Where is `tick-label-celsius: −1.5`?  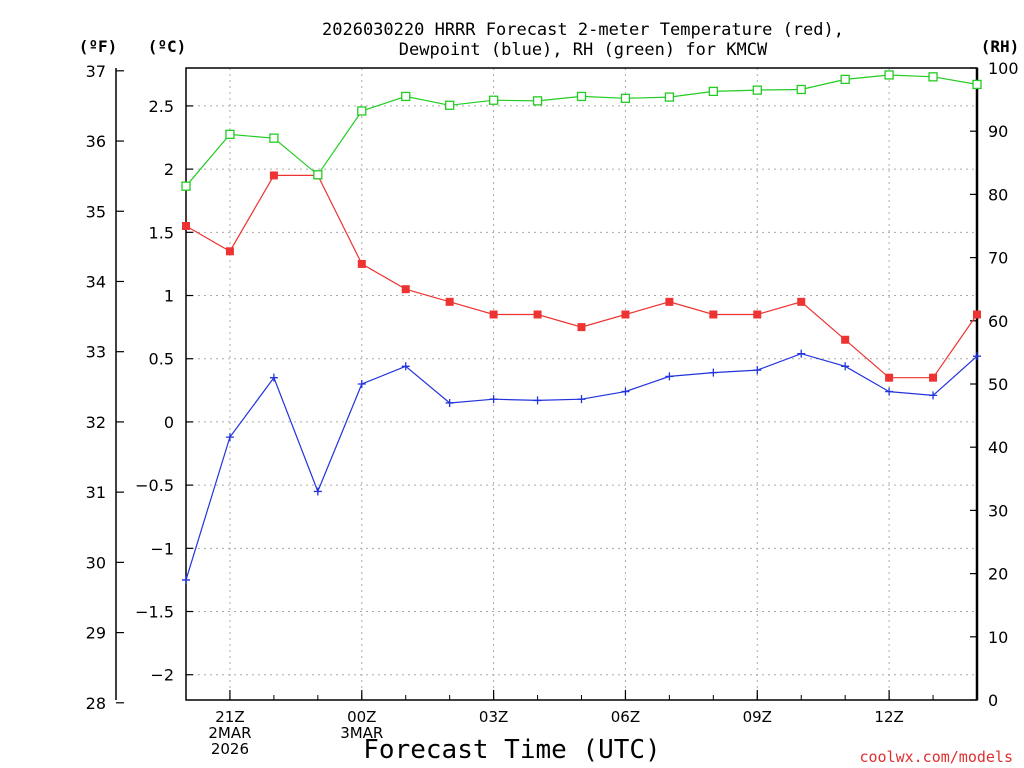
tick-label-celsius: −1.5 is located at coordinates (154, 612).